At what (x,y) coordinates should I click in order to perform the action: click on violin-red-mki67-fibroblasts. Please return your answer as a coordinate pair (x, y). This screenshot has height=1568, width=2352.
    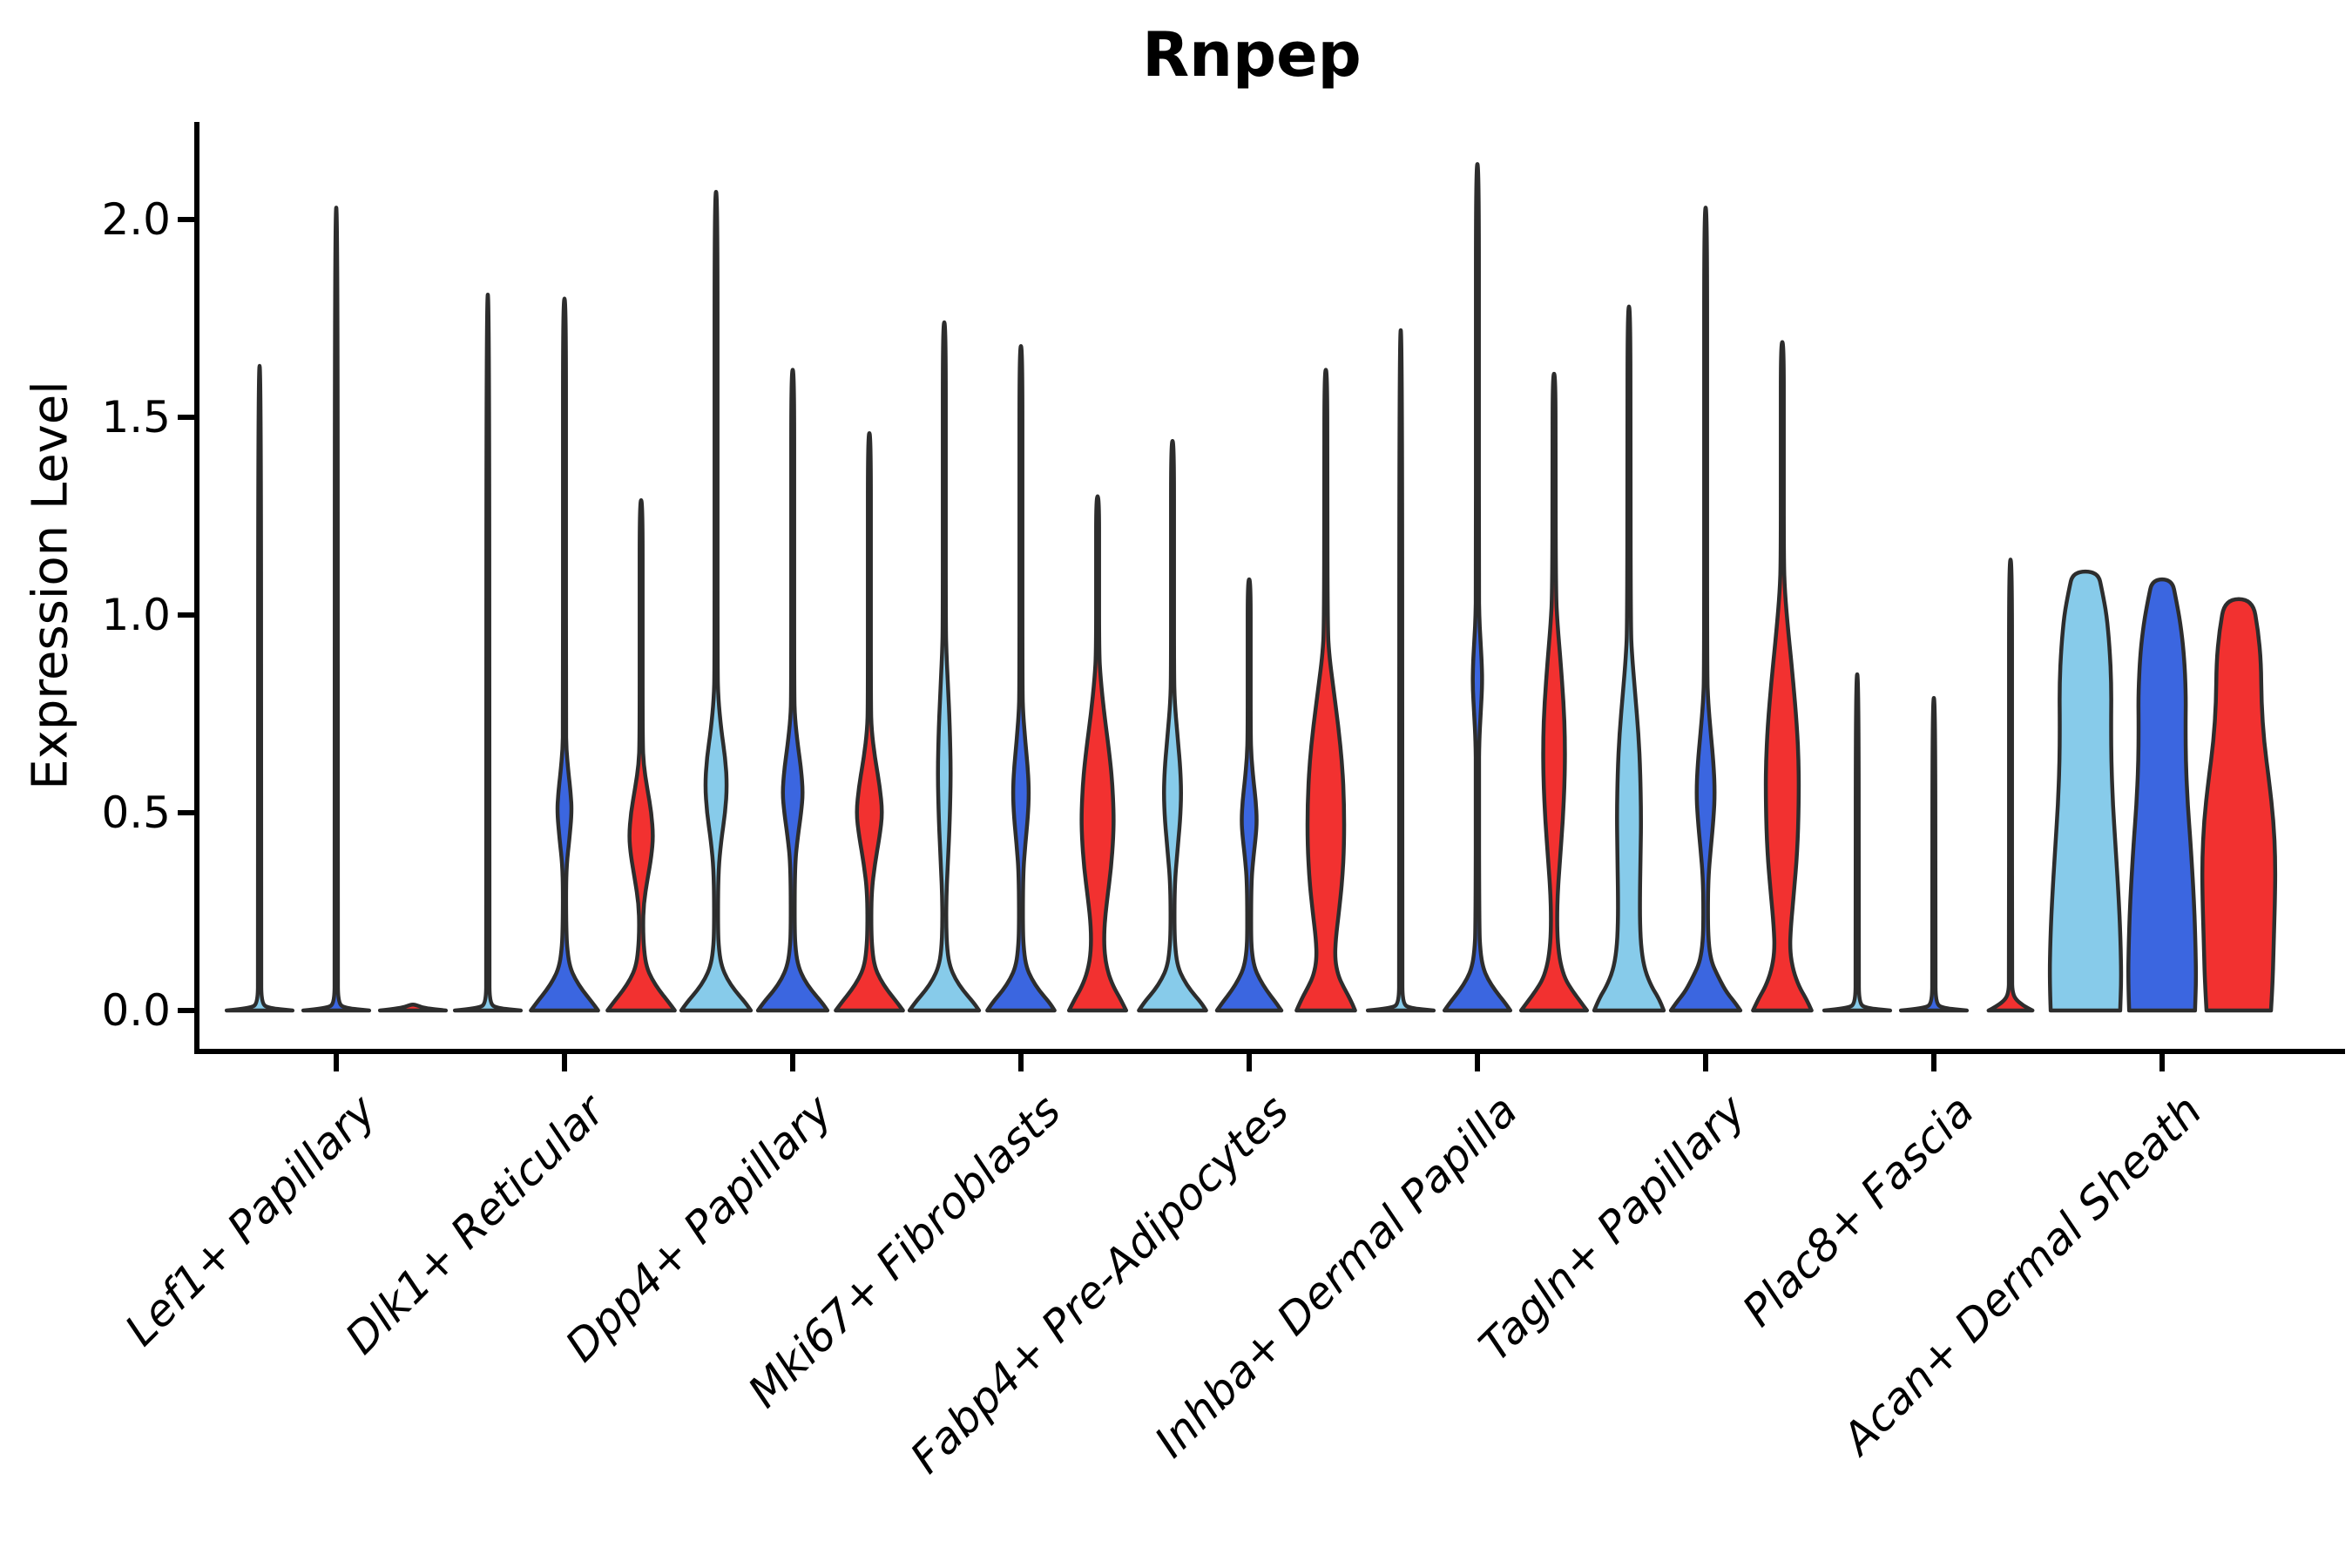
    Looking at the image, I should click on (1097, 753).